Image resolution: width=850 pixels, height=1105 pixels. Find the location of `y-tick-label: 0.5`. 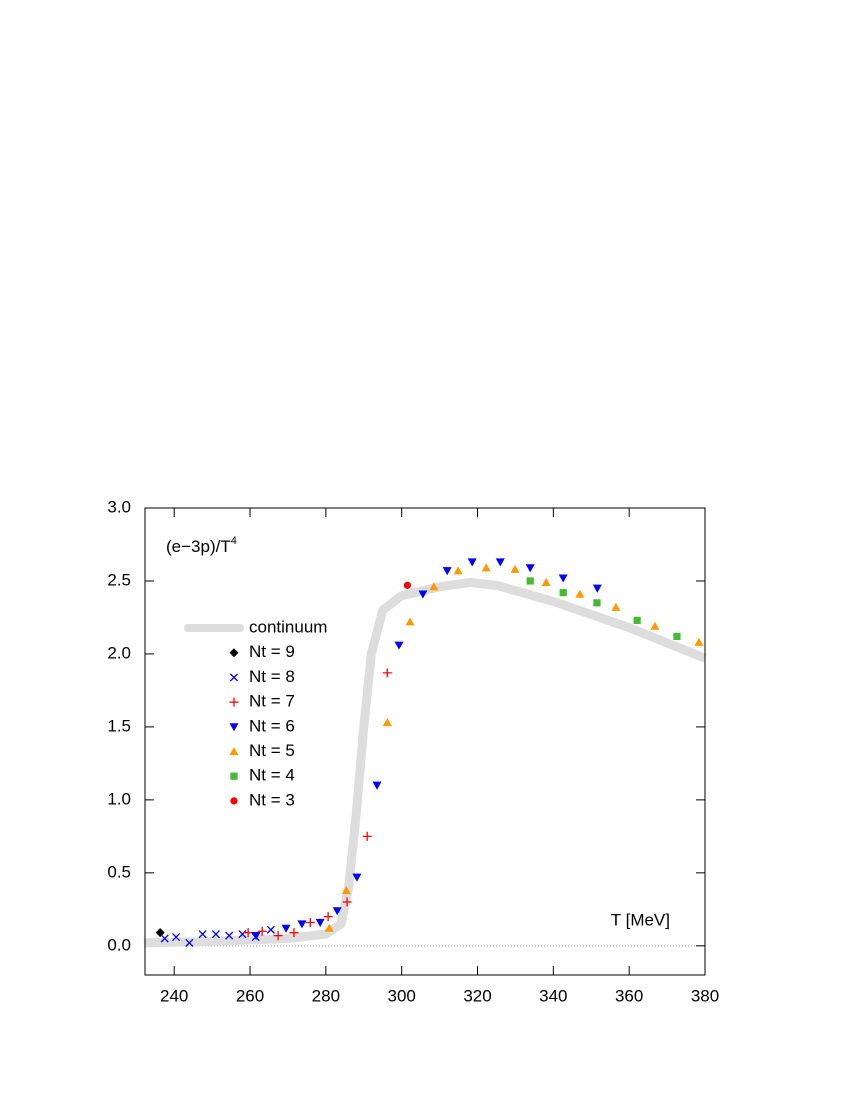

y-tick-label: 0.5 is located at coordinates (119, 871).